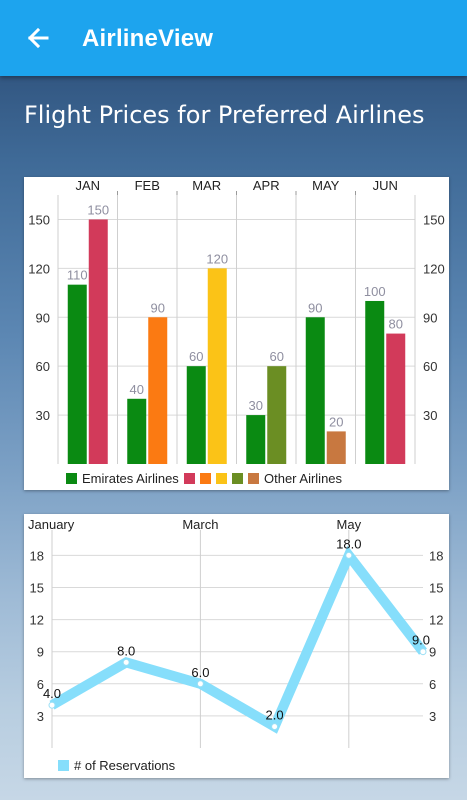 Image resolution: width=467 pixels, height=800 pixels. What do you see at coordinates (266, 185) in the screenshot?
I see `x-tick-label: APR` at bounding box center [266, 185].